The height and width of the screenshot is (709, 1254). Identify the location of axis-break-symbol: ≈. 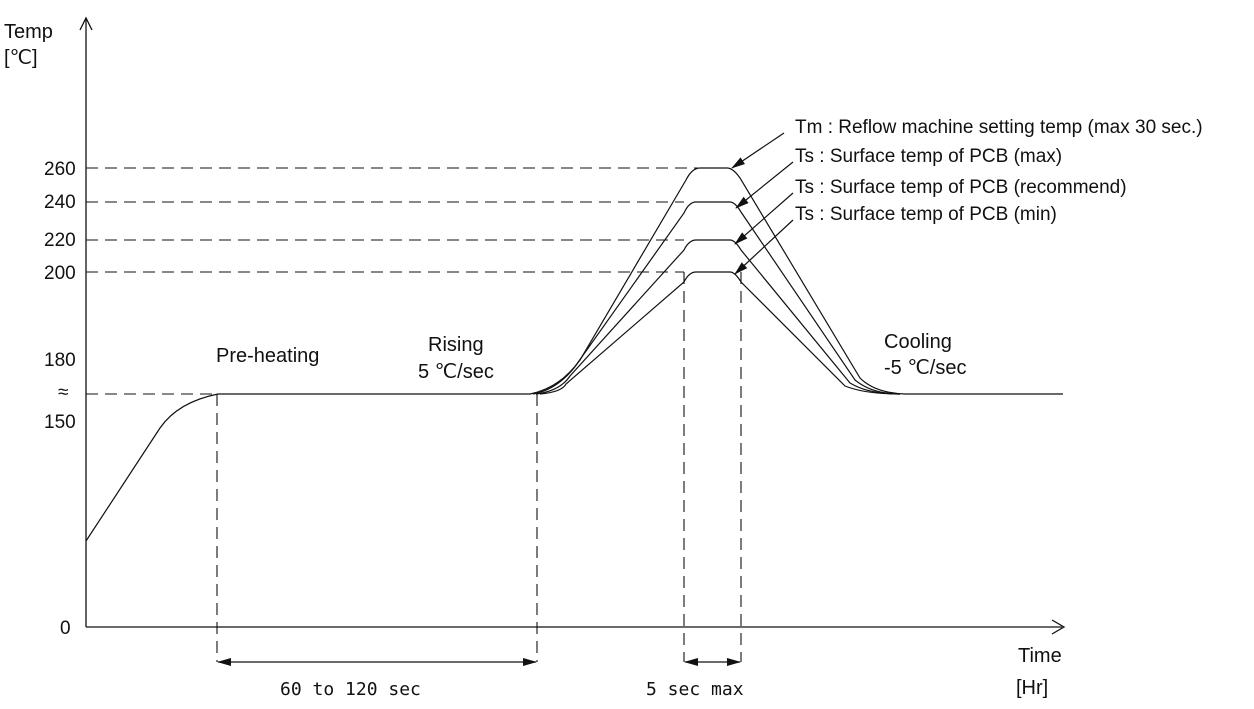
(63, 392).